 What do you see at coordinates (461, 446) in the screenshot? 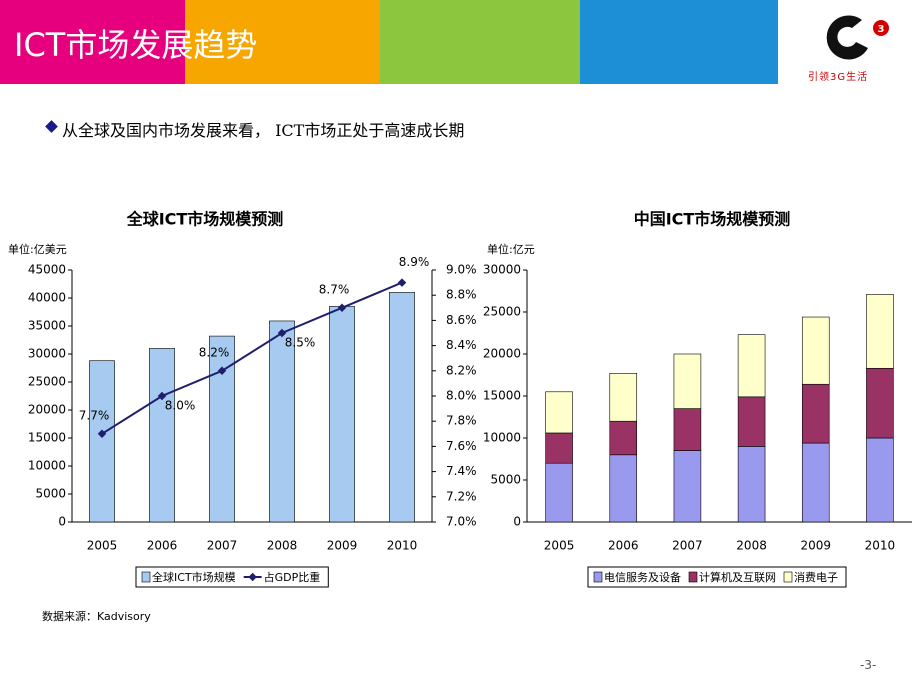
I see `y2-tick-label: 7.6%` at bounding box center [461, 446].